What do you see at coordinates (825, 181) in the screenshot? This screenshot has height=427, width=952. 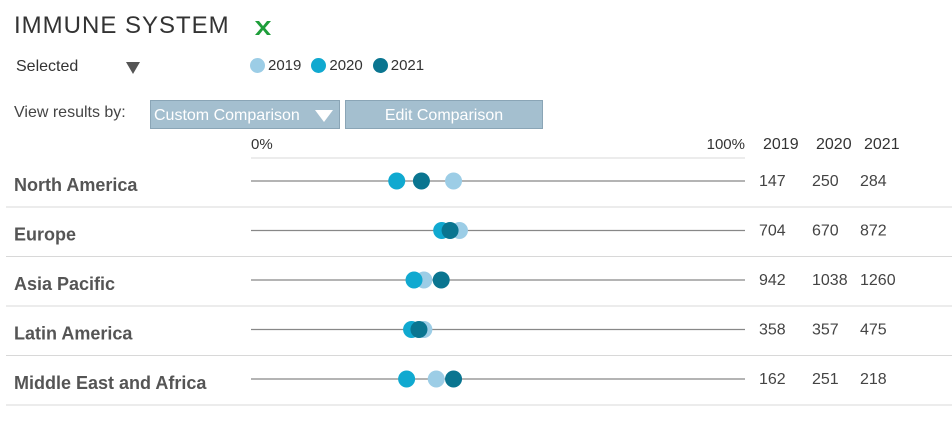 I see `cell-value-2020: 250` at bounding box center [825, 181].